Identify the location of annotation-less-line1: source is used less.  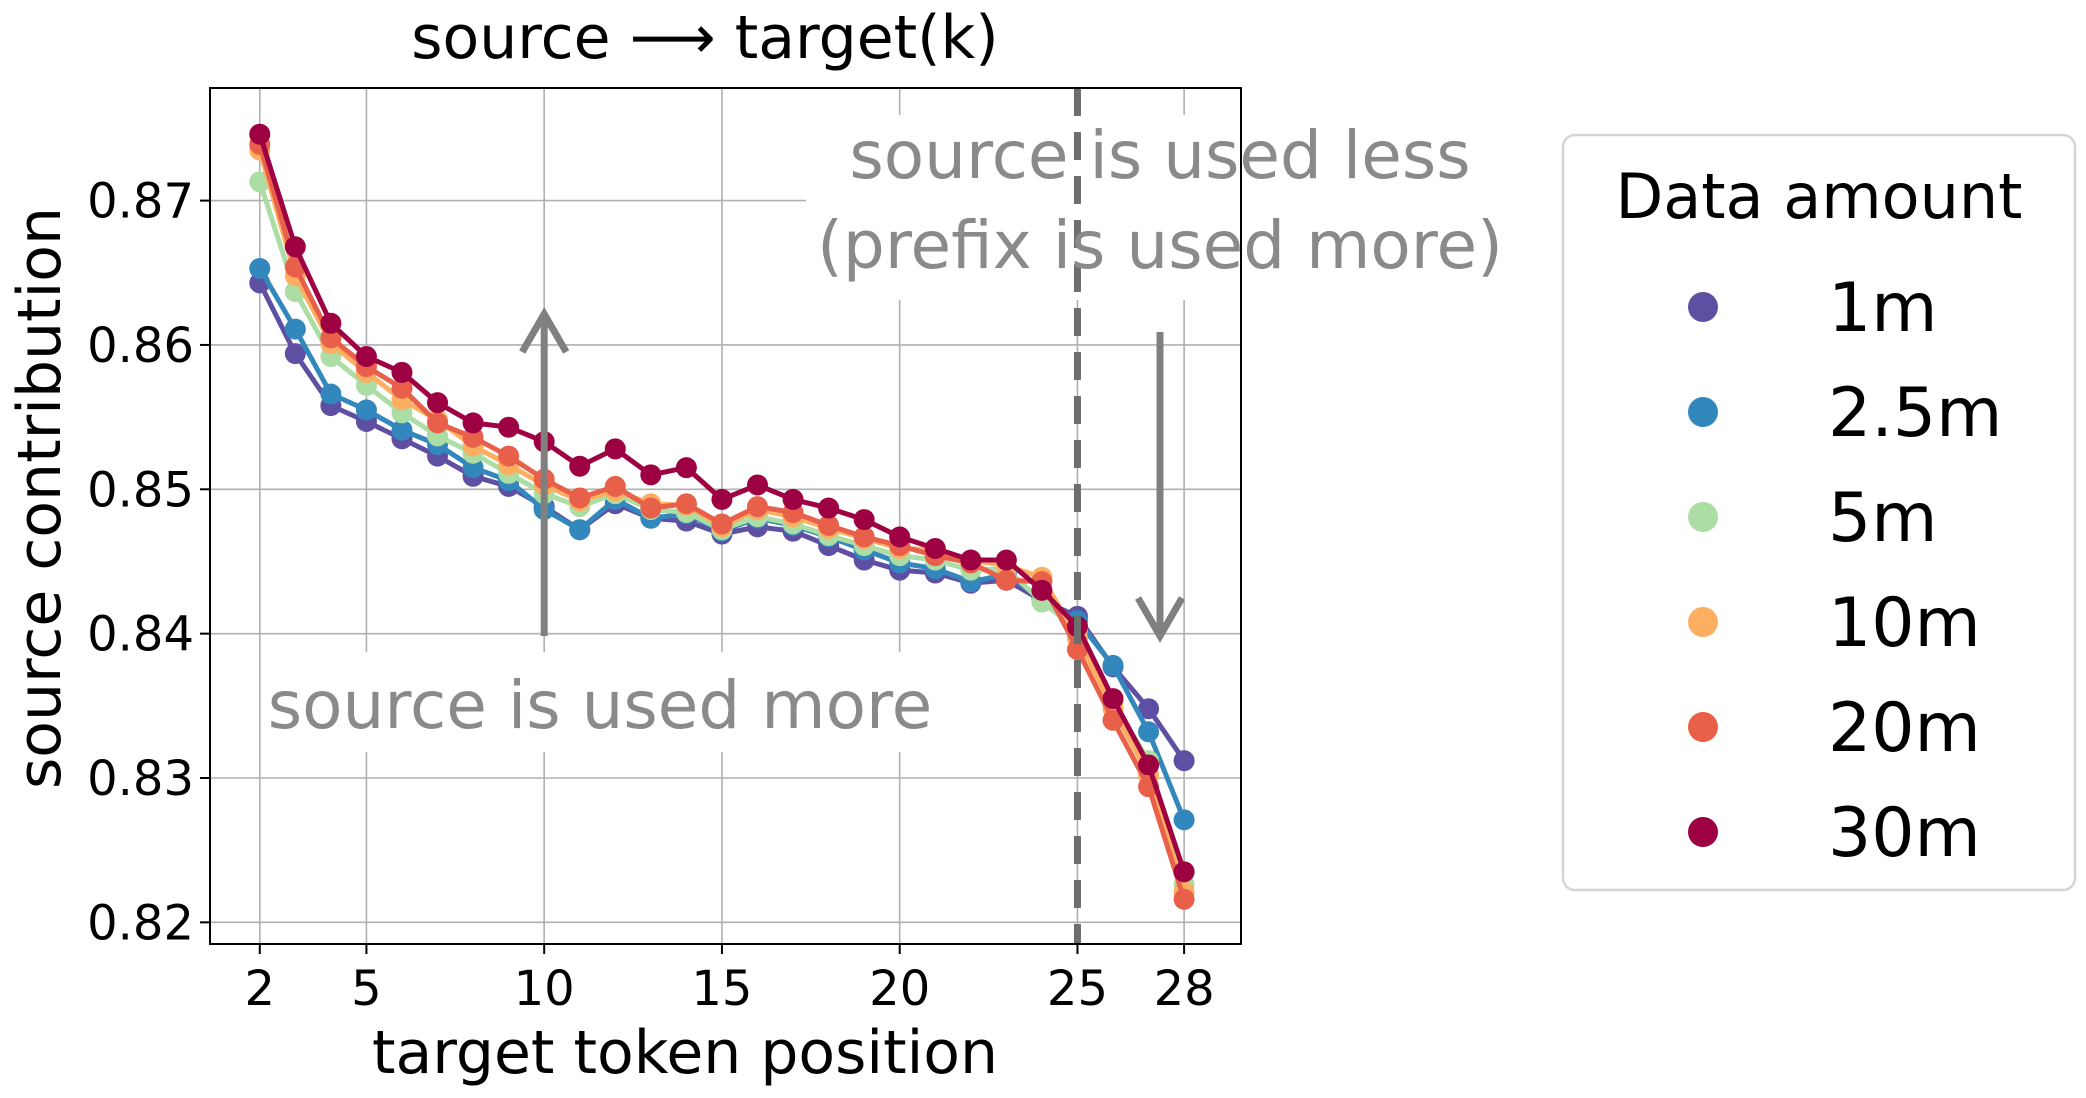
(1159, 155).